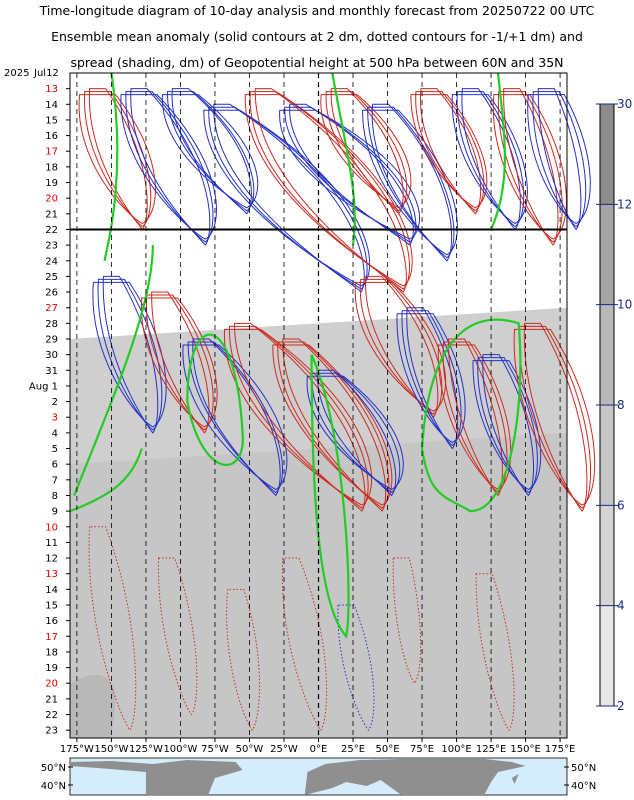 This screenshot has width=634, height=800. What do you see at coordinates (51, 668) in the screenshot?
I see `y-axis-tick-label: 19` at bounding box center [51, 668].